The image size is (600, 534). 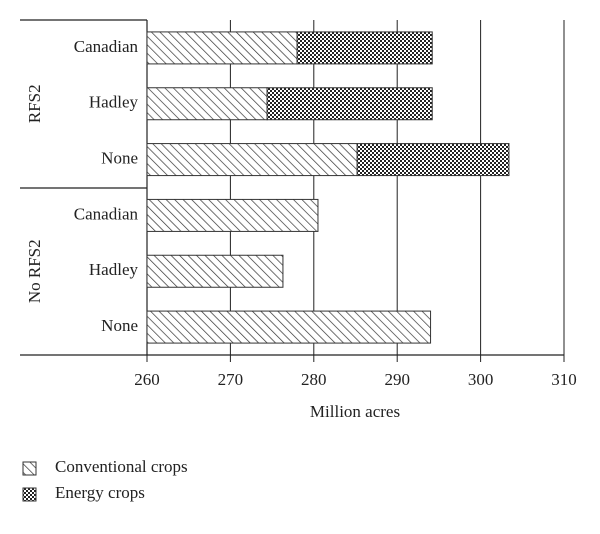 I want to click on legend-label: Conventional crops, so click(x=121, y=466).